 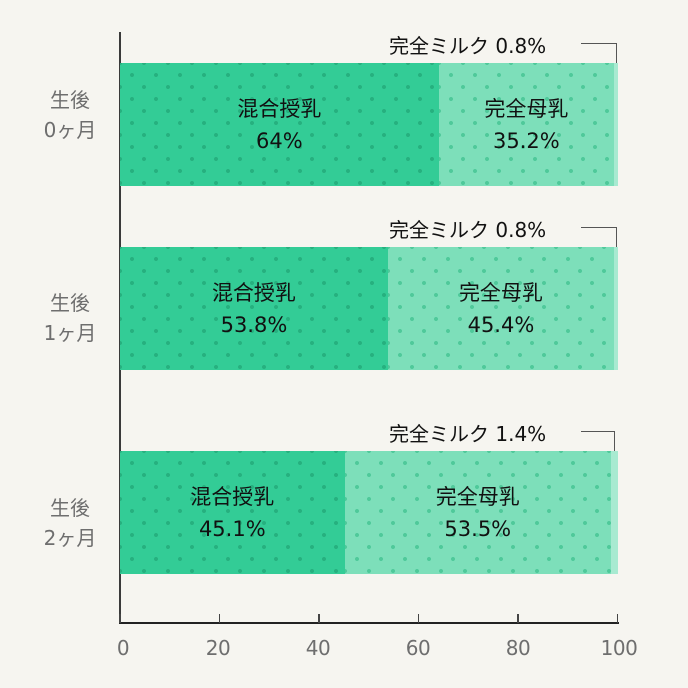 What do you see at coordinates (318, 648) in the screenshot?
I see `x-tick-label: 40` at bounding box center [318, 648].